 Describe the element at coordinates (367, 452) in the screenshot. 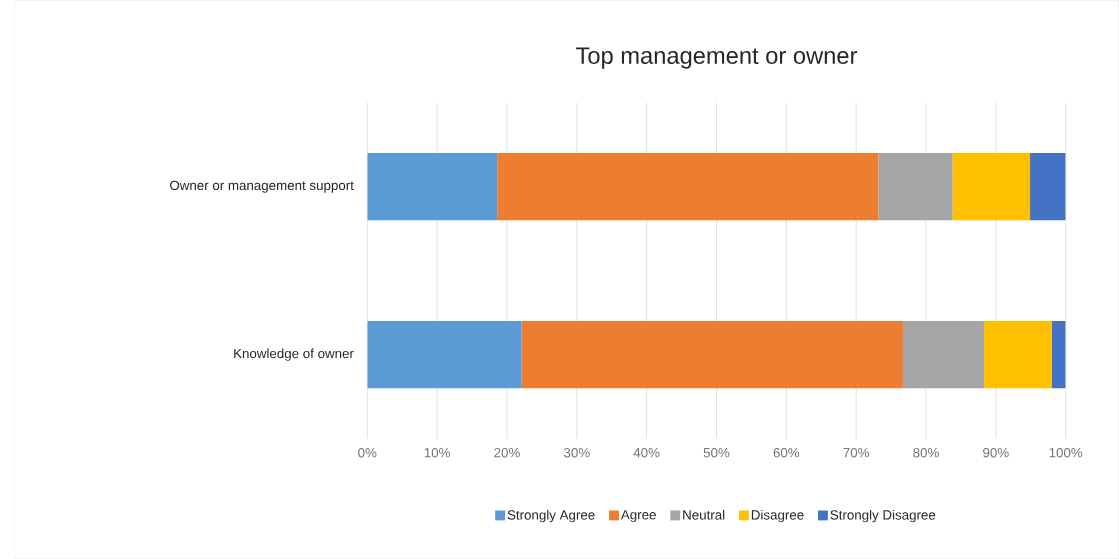

I see `x-tick-label: 0%` at that location.